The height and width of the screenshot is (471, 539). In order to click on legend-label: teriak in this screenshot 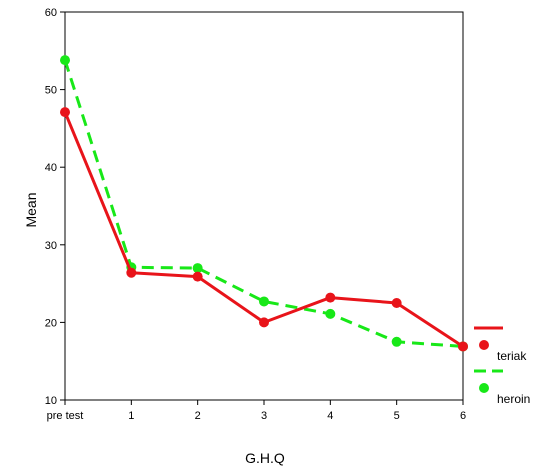, I will do `click(512, 356)`.